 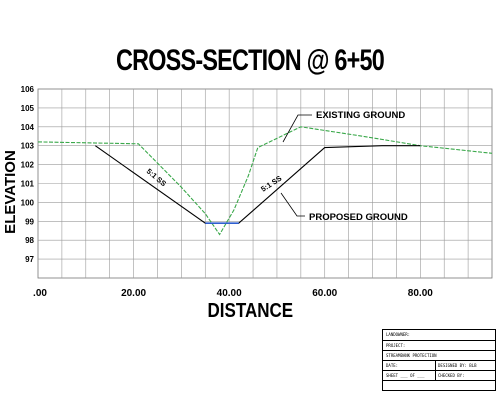 What do you see at coordinates (28, 174) in the screenshot?
I see `y-tick-labels: 97 98 99 100 101 102 103 104 105 106` at bounding box center [28, 174].